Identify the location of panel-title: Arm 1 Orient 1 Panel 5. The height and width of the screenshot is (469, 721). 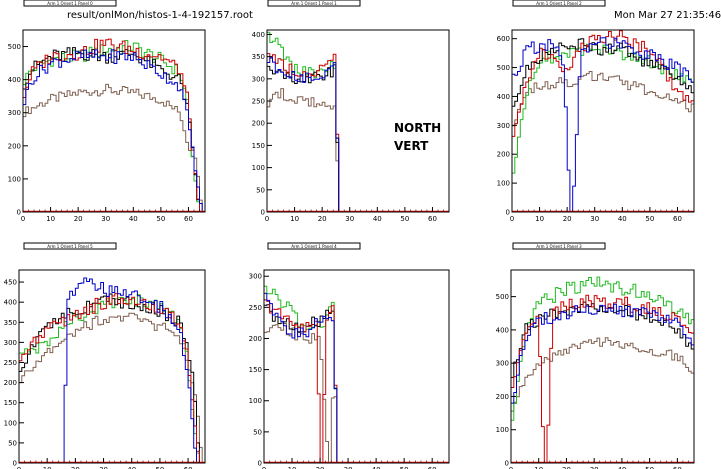
(70, 246).